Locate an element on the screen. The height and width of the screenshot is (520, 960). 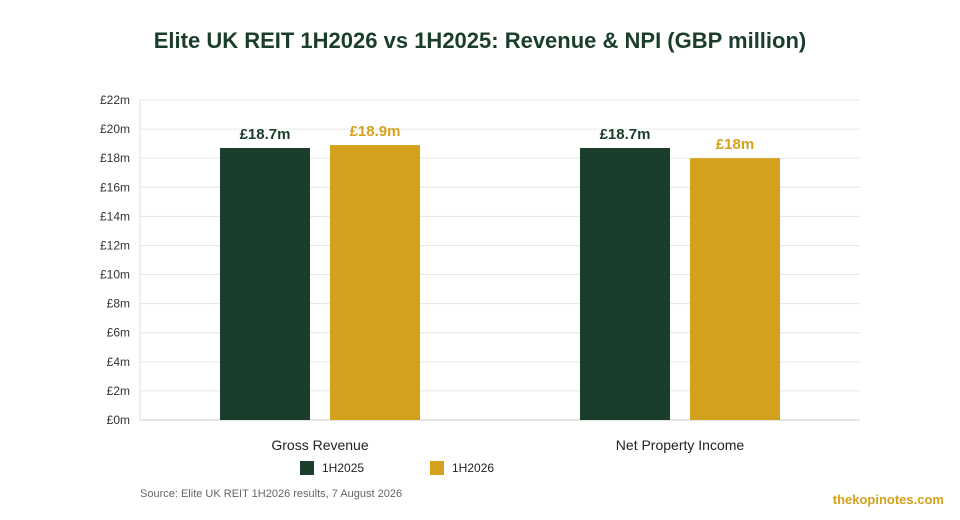
legend-label: 1H2025 is located at coordinates (343, 468).